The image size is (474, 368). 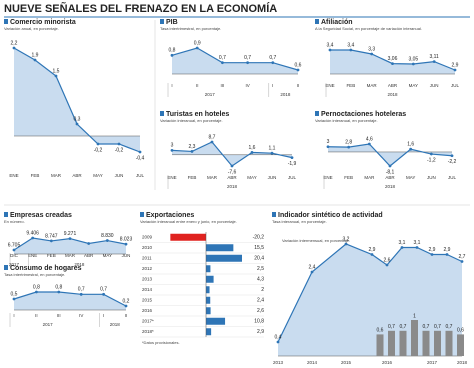 I want to click on y-tick-label: 2009, so click(x=147, y=236).